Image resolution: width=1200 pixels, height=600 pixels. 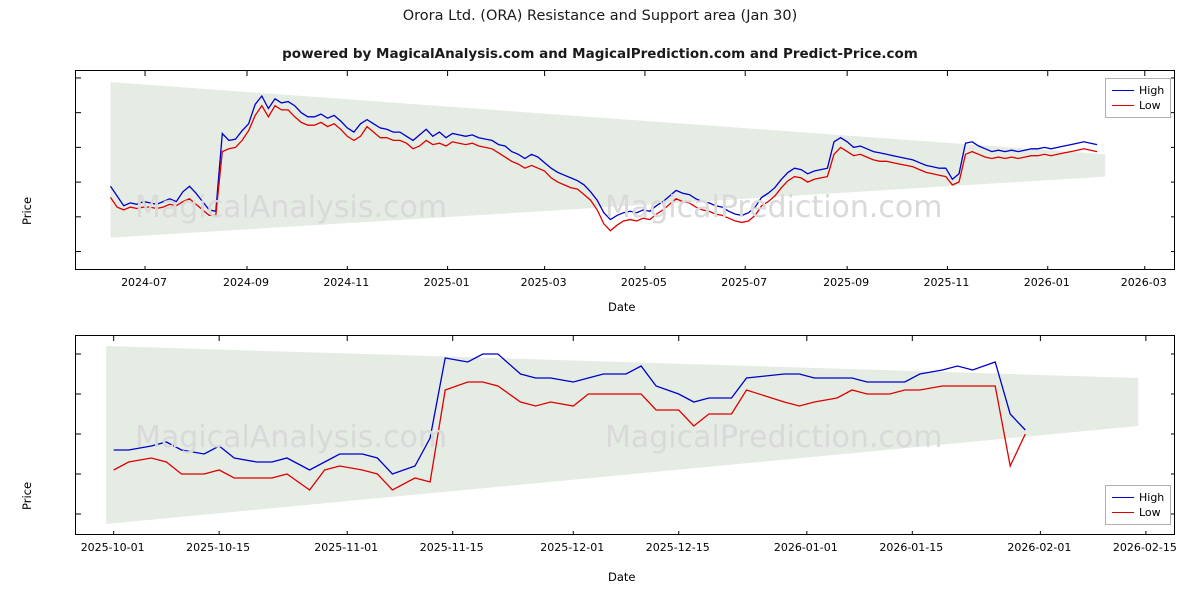 I want to click on top-legend: High Low, so click(x=1138, y=98).